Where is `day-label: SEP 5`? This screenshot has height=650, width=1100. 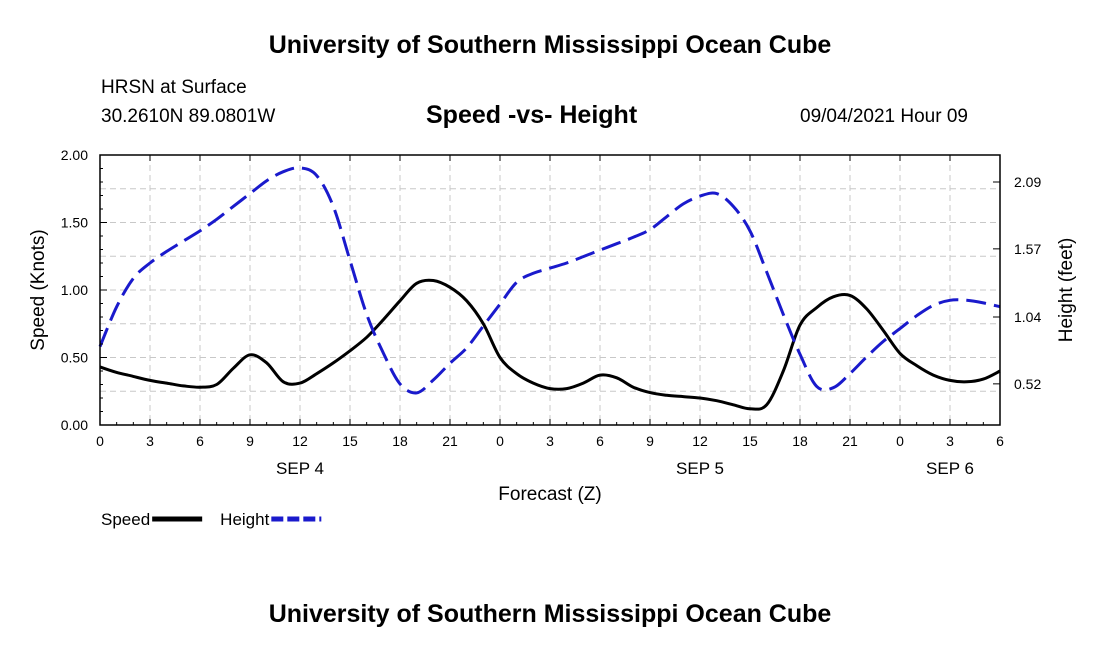 day-label: SEP 5 is located at coordinates (700, 468).